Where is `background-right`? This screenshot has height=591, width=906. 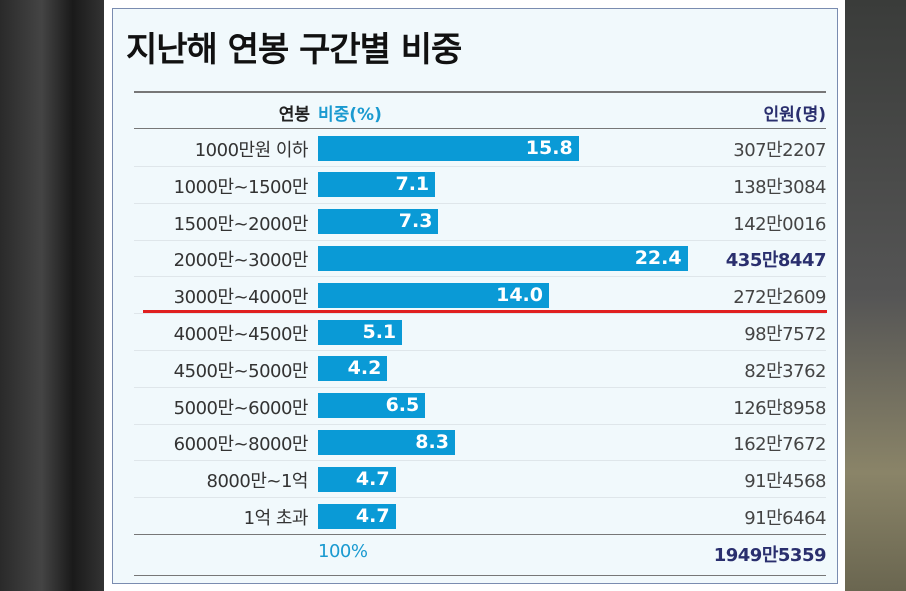
background-right is located at coordinates (875, 295).